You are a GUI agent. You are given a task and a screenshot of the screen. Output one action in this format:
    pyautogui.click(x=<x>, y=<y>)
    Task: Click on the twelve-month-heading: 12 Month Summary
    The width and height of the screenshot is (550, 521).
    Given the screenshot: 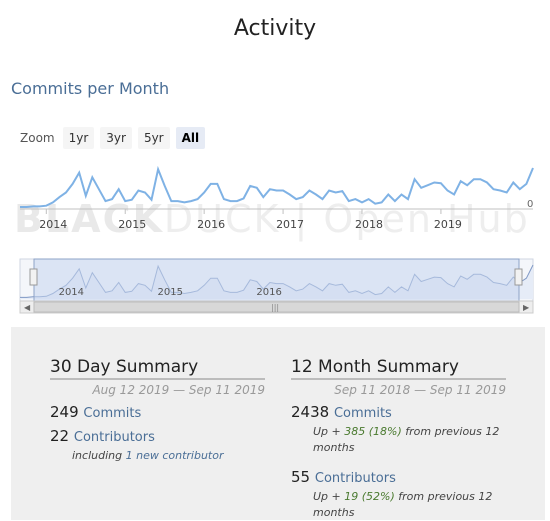 What is the action you would take?
    pyautogui.click(x=398, y=368)
    